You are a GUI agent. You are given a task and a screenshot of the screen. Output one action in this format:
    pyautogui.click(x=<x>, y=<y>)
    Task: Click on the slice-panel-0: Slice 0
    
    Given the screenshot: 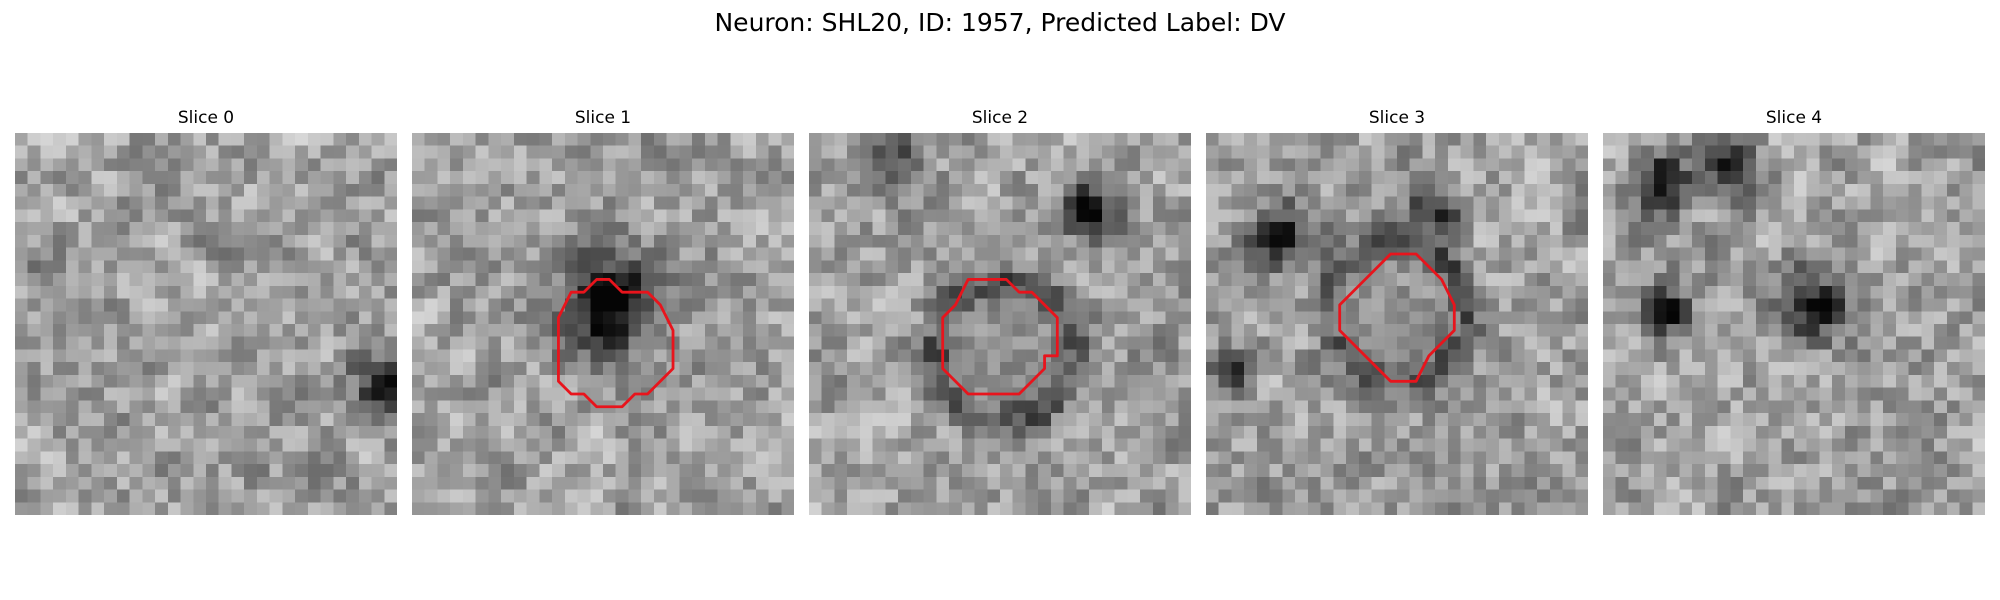 What is the action you would take?
    pyautogui.click(x=206, y=311)
    